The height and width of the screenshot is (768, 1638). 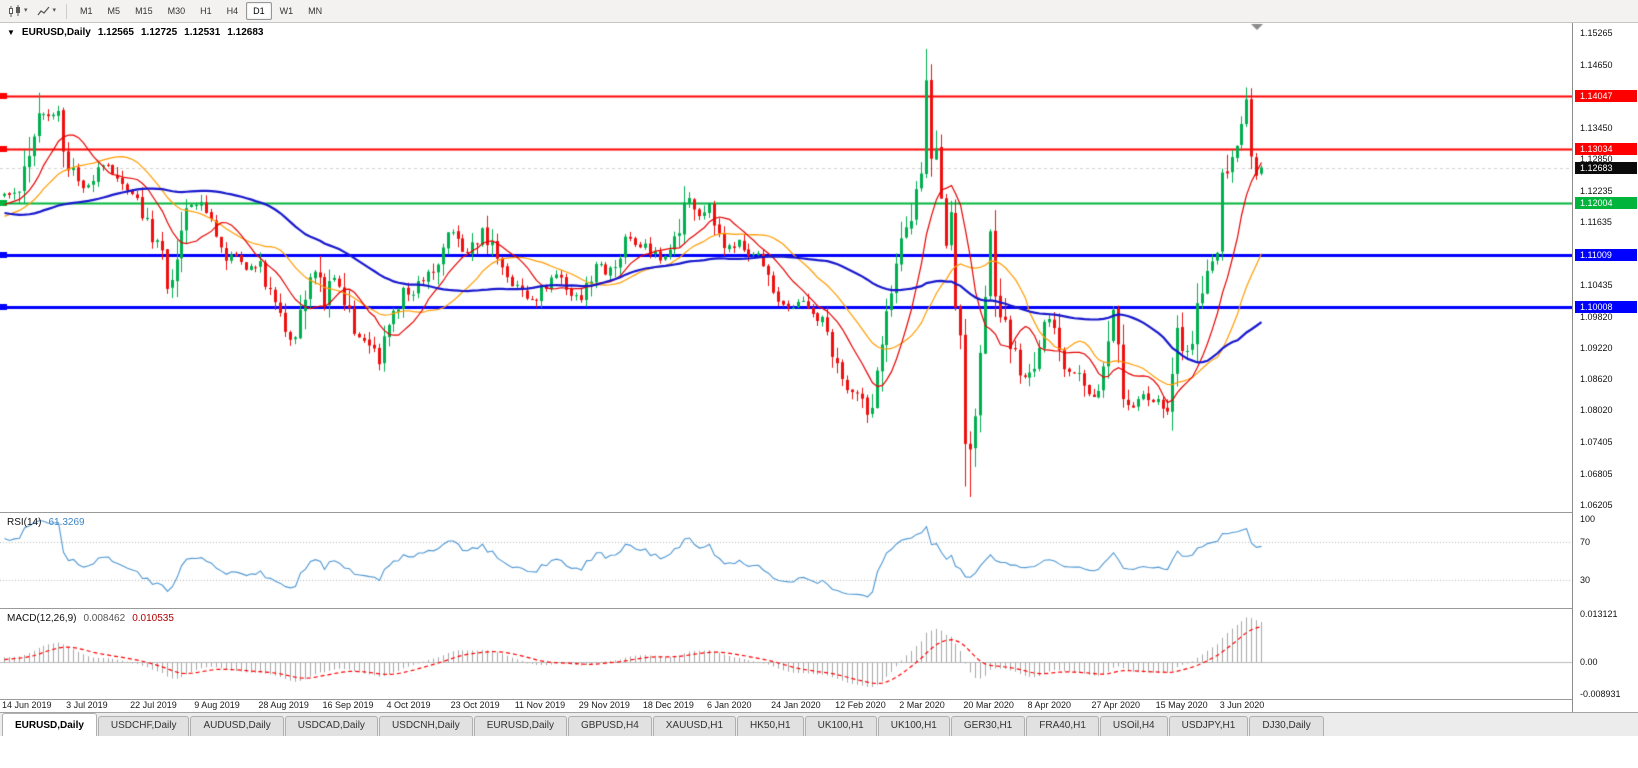 What do you see at coordinates (27, 705) in the screenshot?
I see `date-tick-label: 14 Jun 2019` at bounding box center [27, 705].